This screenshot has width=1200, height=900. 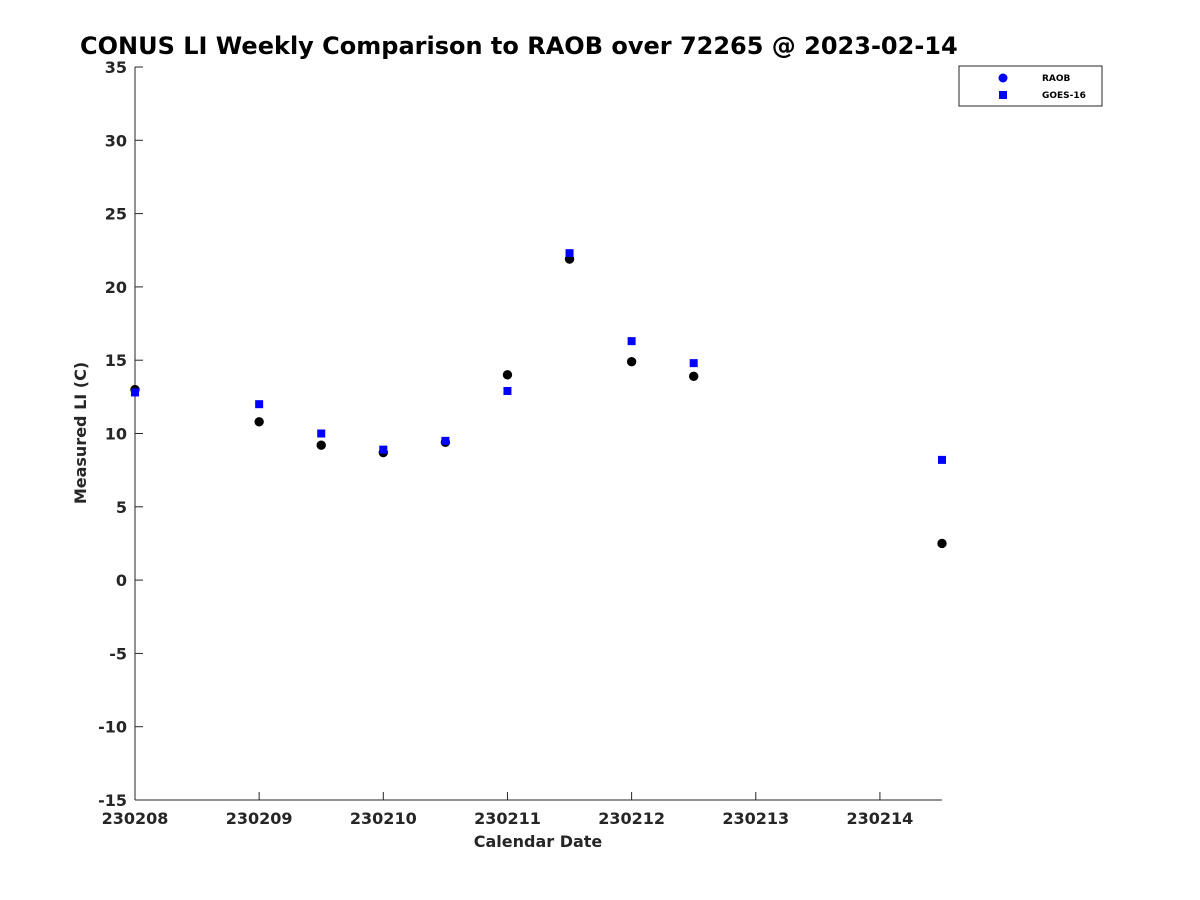 What do you see at coordinates (507, 818) in the screenshot?
I see `x-tick-label: 230211` at bounding box center [507, 818].